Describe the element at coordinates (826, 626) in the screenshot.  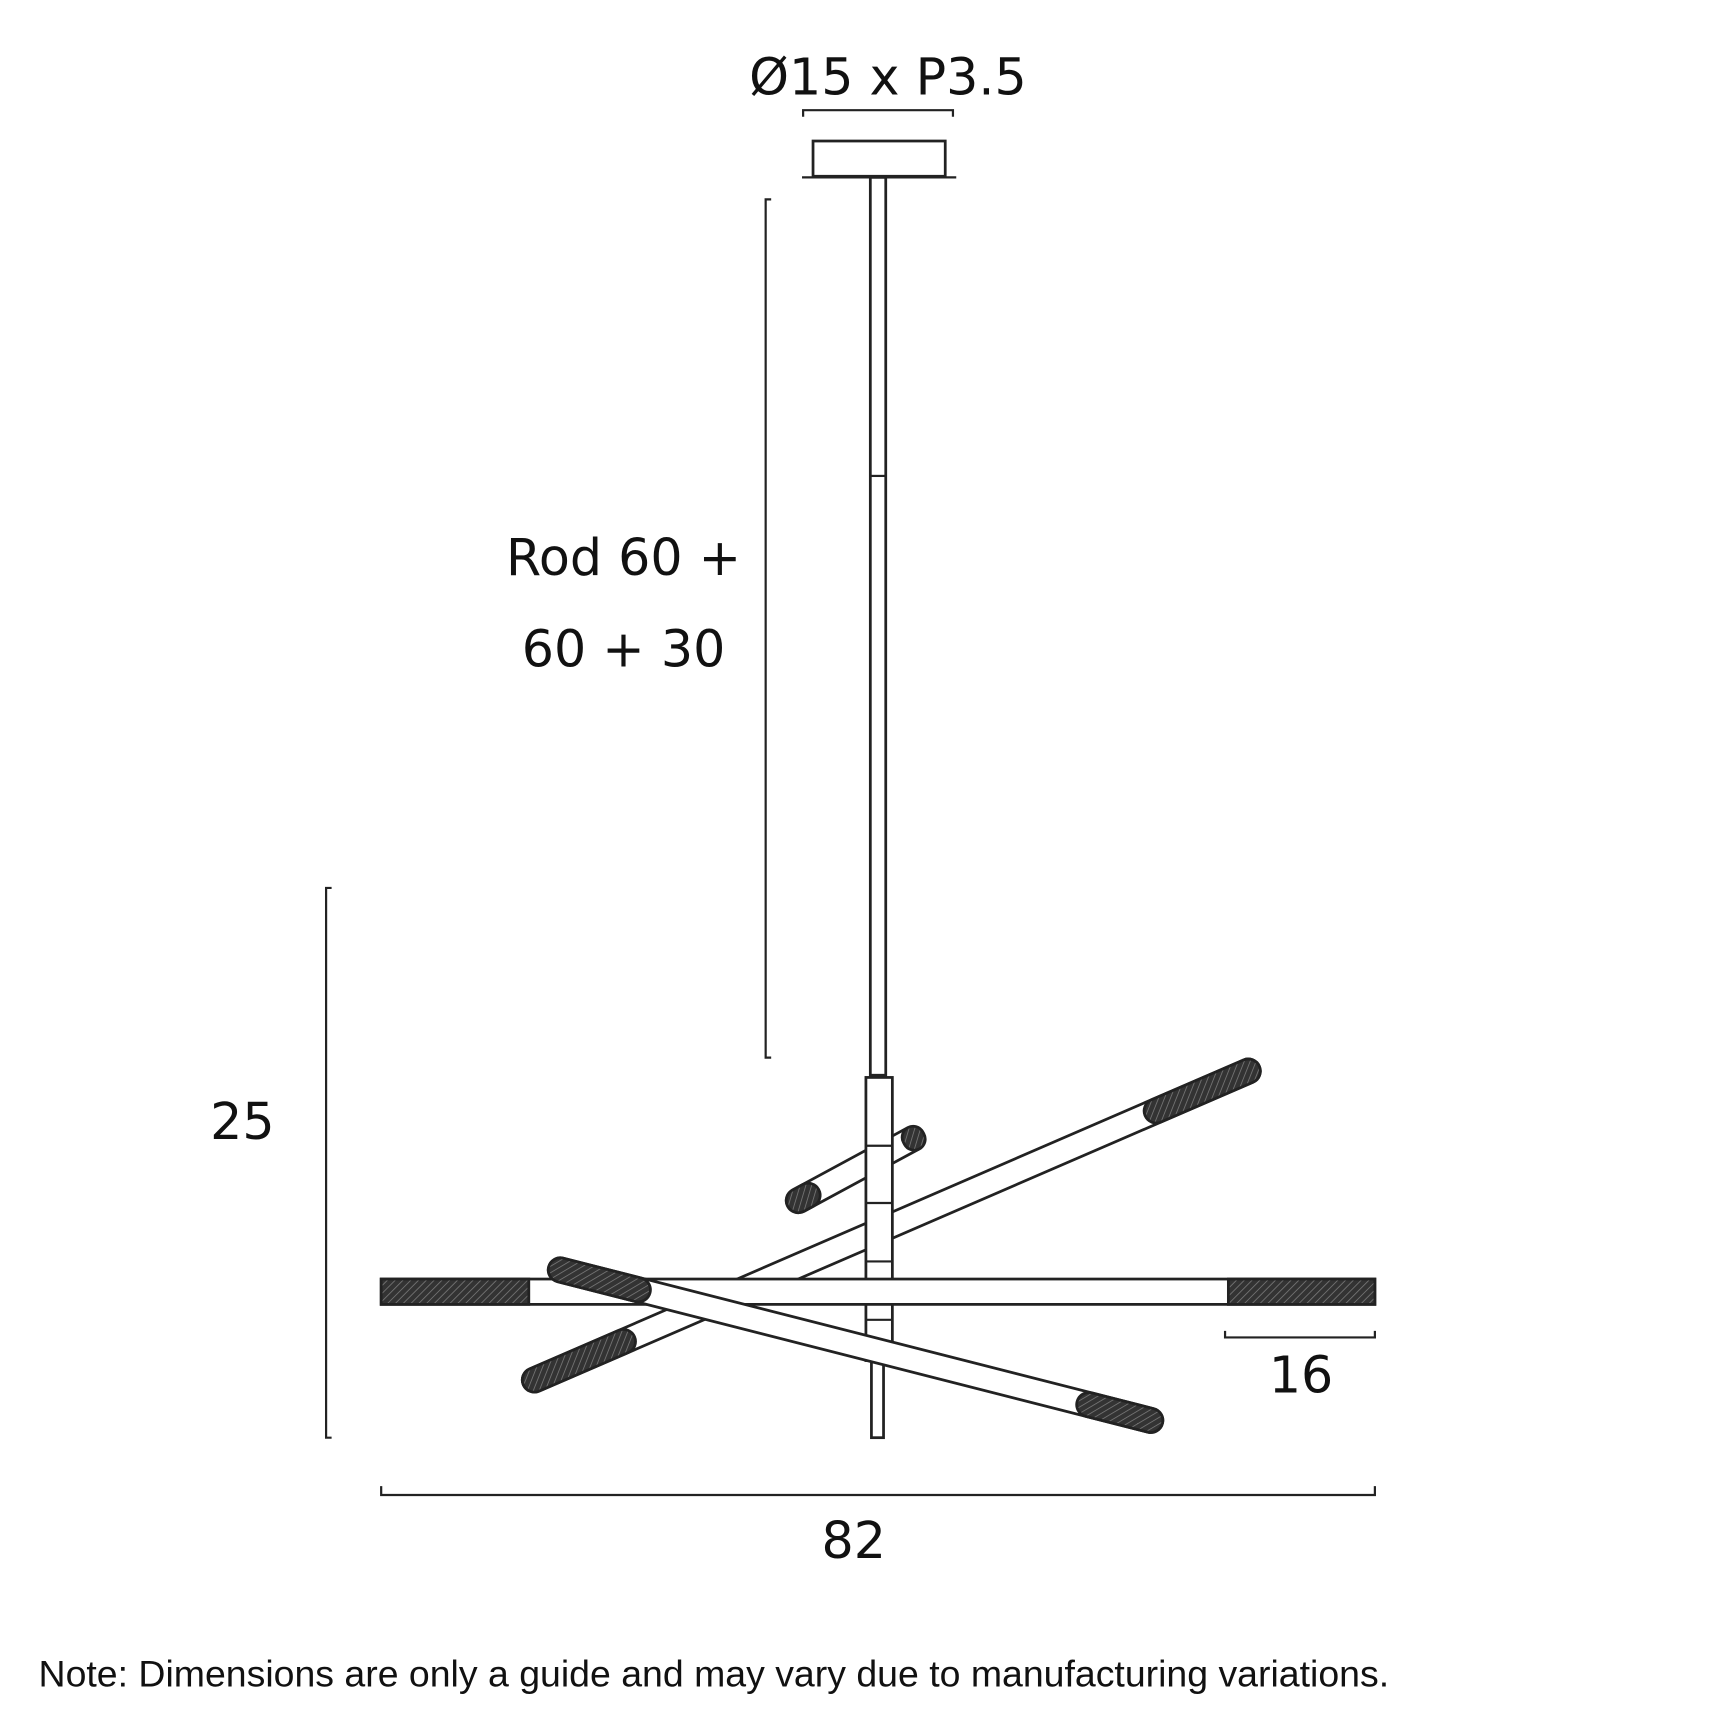
I see `rod` at that location.